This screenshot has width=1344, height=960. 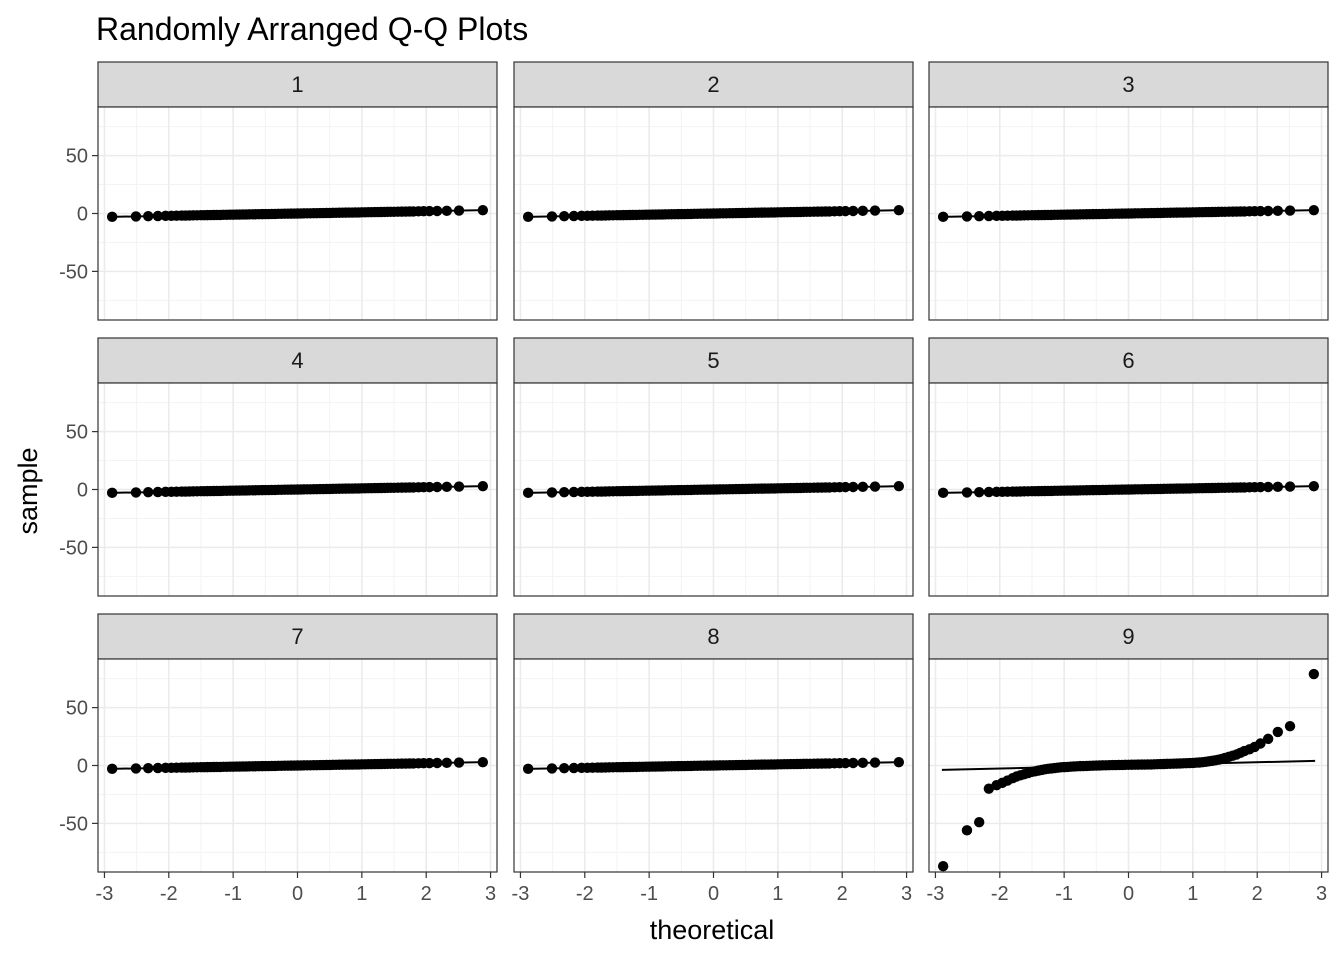 What do you see at coordinates (712, 930) in the screenshot?
I see `x-axis-title: theoretical` at bounding box center [712, 930].